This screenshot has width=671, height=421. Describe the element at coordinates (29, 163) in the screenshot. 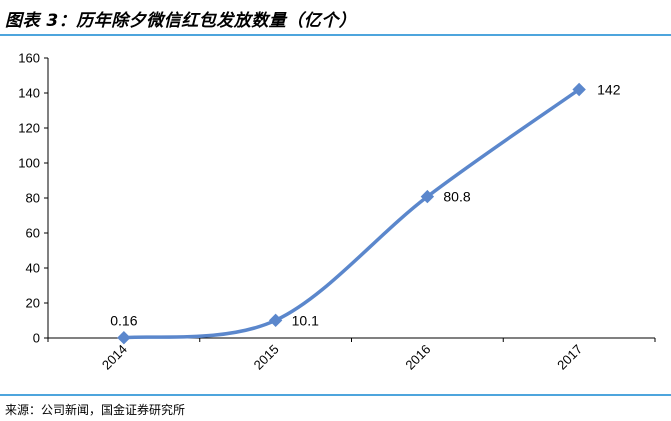

I see `y-tick-label: 100` at that location.